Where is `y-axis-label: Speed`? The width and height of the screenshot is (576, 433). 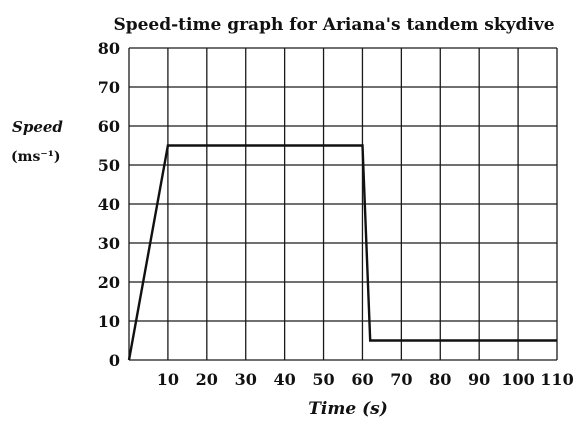 y-axis-label: Speed is located at coordinates (37, 127).